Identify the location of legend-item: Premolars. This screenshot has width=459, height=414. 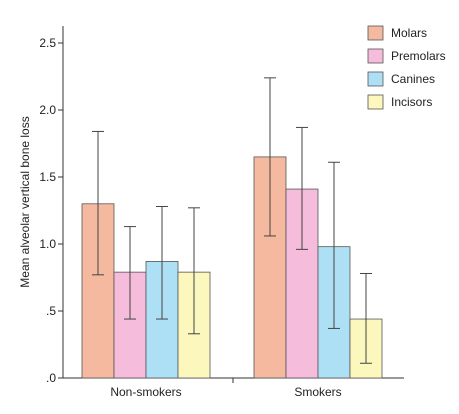
(406, 56).